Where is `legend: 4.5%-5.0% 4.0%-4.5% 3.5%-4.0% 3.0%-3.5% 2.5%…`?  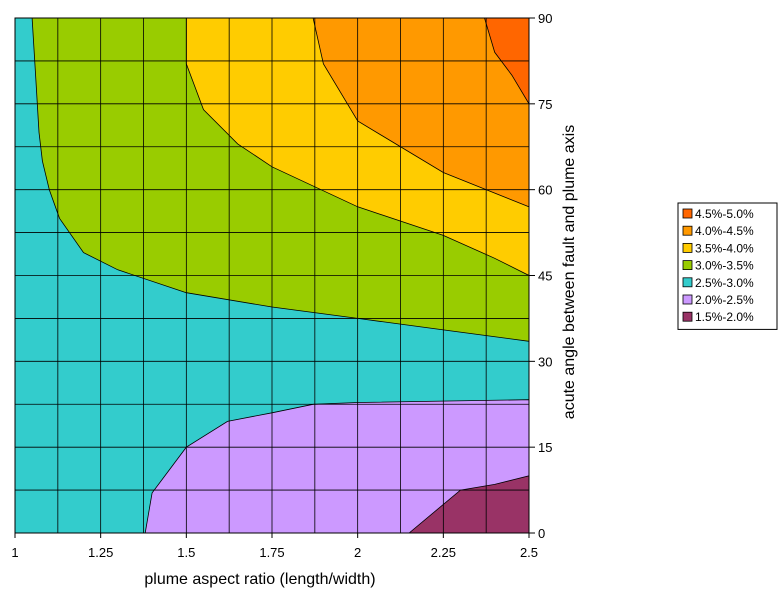
legend: 4.5%-5.0% 4.0%-4.5% 3.5%-4.0% 3.0%-3.5% 2.5%… is located at coordinates (727, 266).